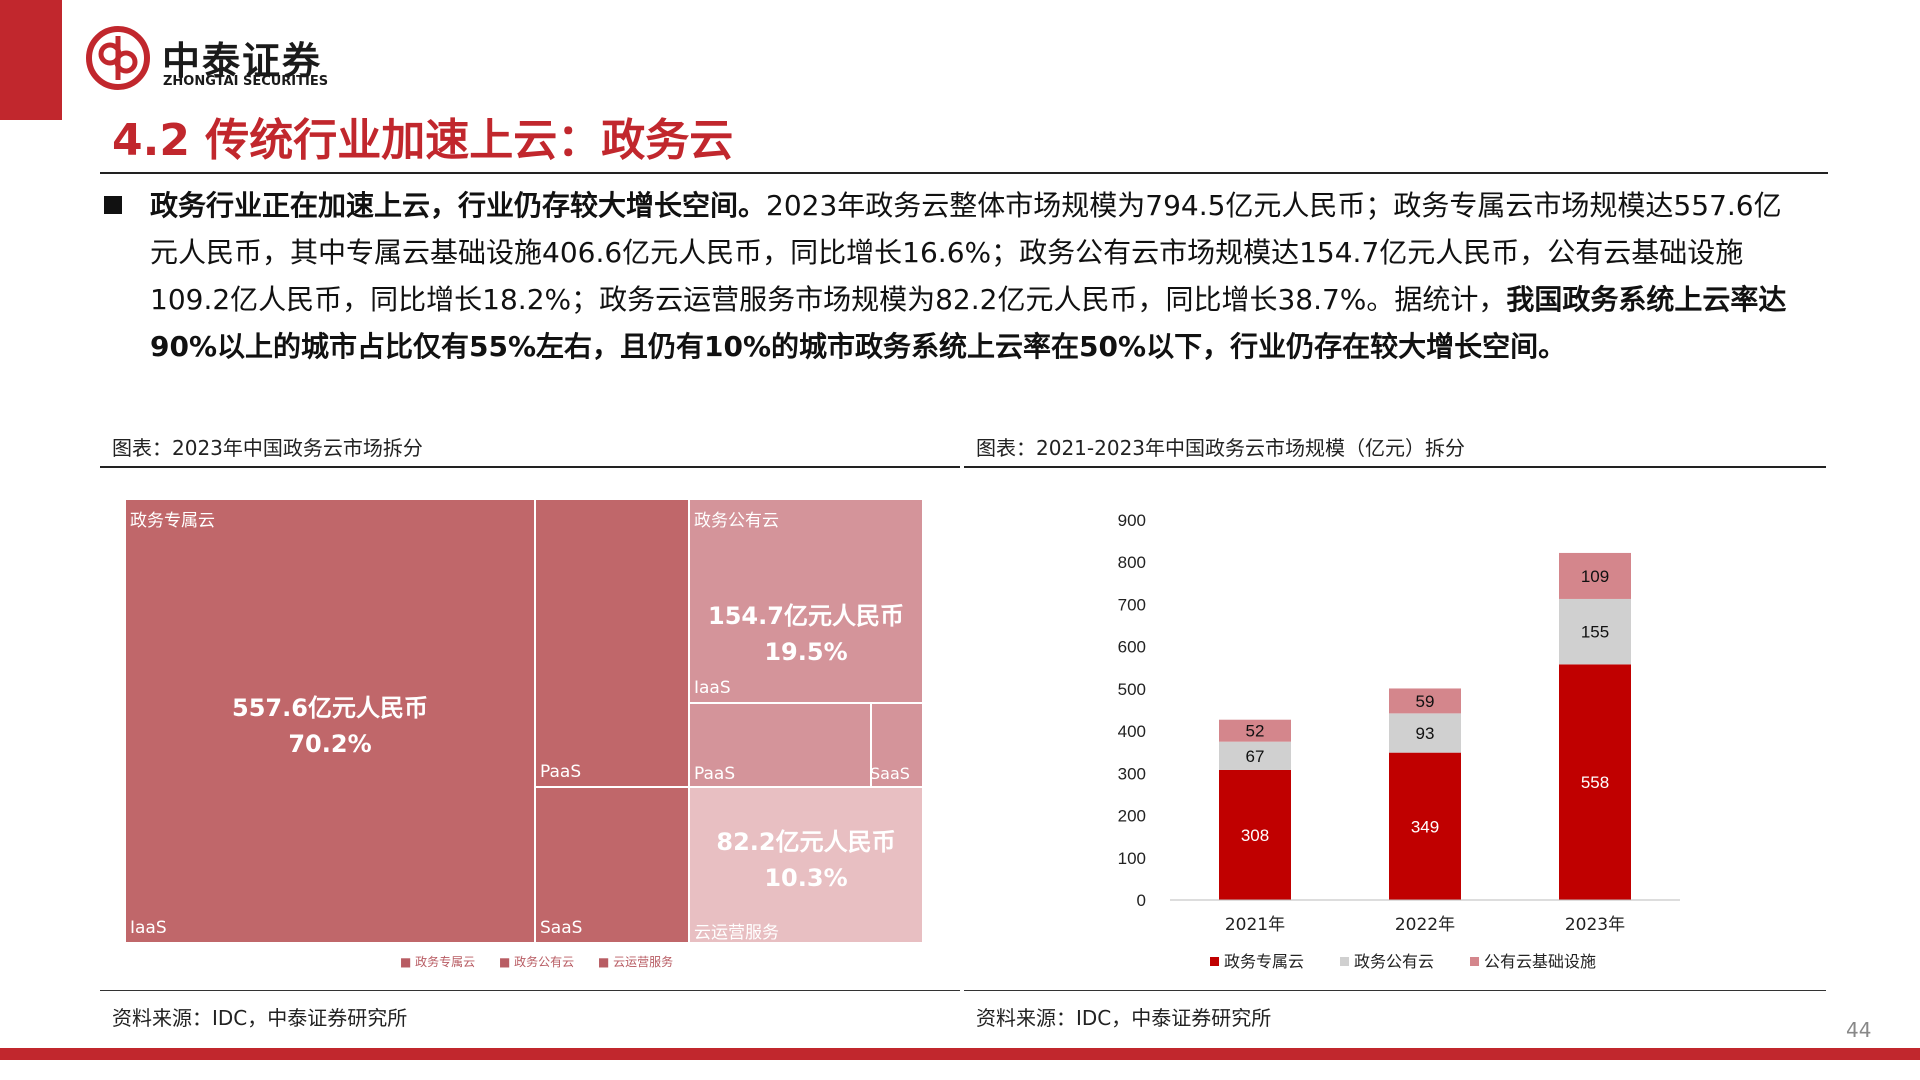  Describe the element at coordinates (1132, 858) in the screenshot. I see `y-tick-label: 100` at that location.